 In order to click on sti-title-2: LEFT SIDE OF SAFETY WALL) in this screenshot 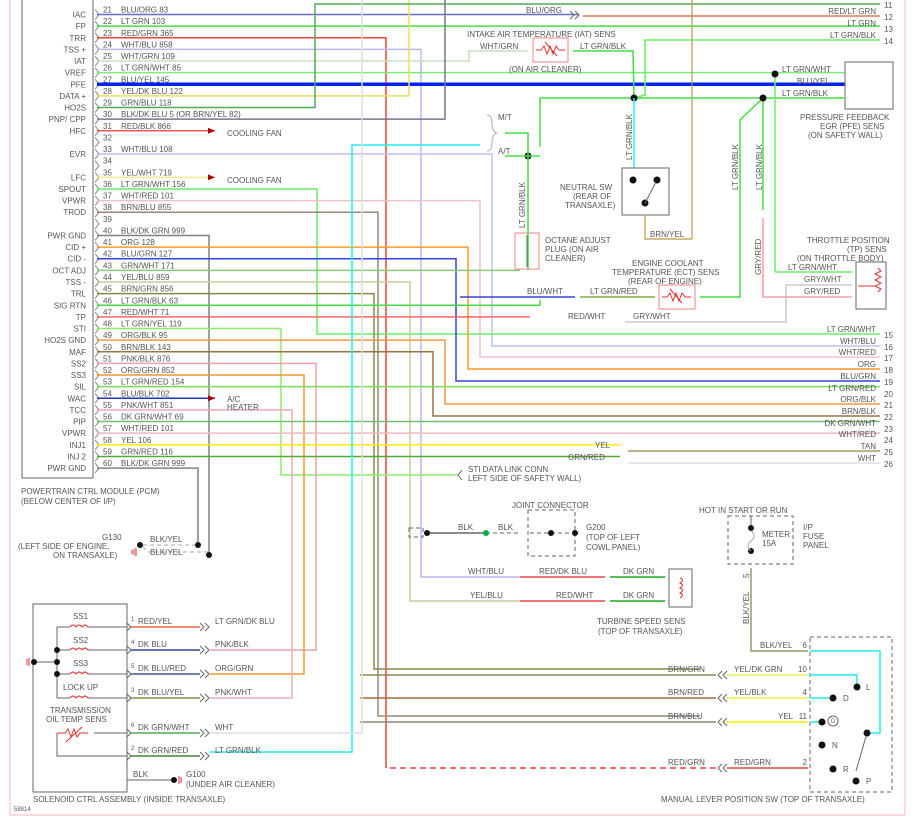, I will do `click(525, 478)`.